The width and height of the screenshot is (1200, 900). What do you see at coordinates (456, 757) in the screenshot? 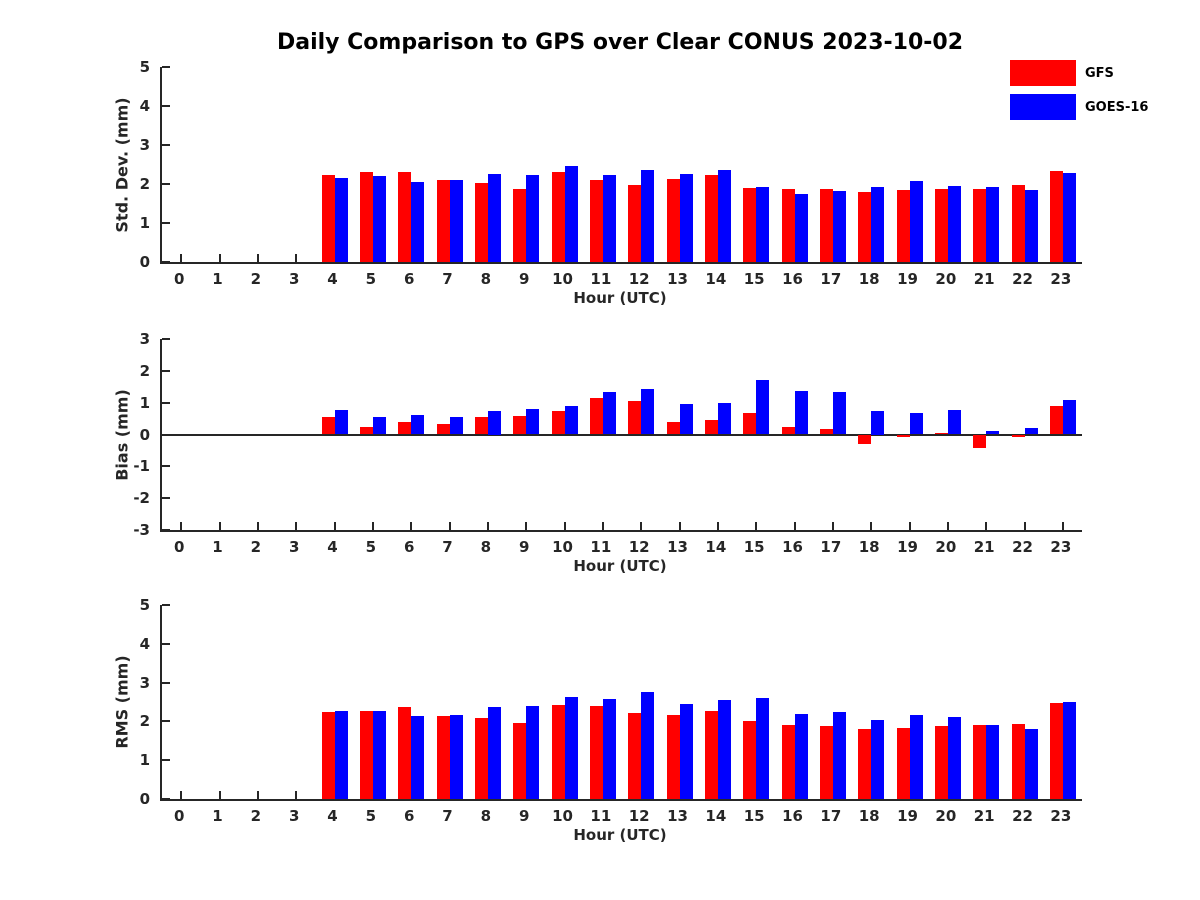
I see `bar-goes16-h7` at bounding box center [456, 757].